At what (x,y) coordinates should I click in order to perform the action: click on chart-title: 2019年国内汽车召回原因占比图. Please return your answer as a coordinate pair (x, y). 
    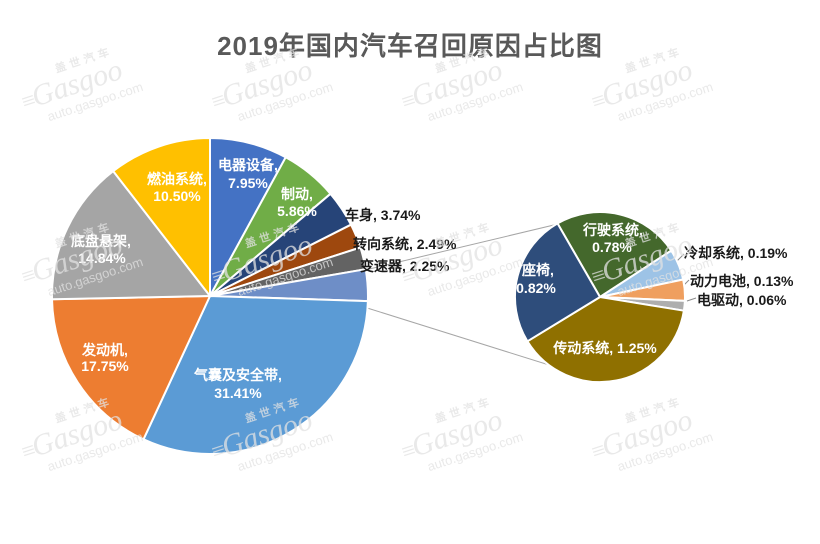
    Looking at the image, I should click on (410, 46).